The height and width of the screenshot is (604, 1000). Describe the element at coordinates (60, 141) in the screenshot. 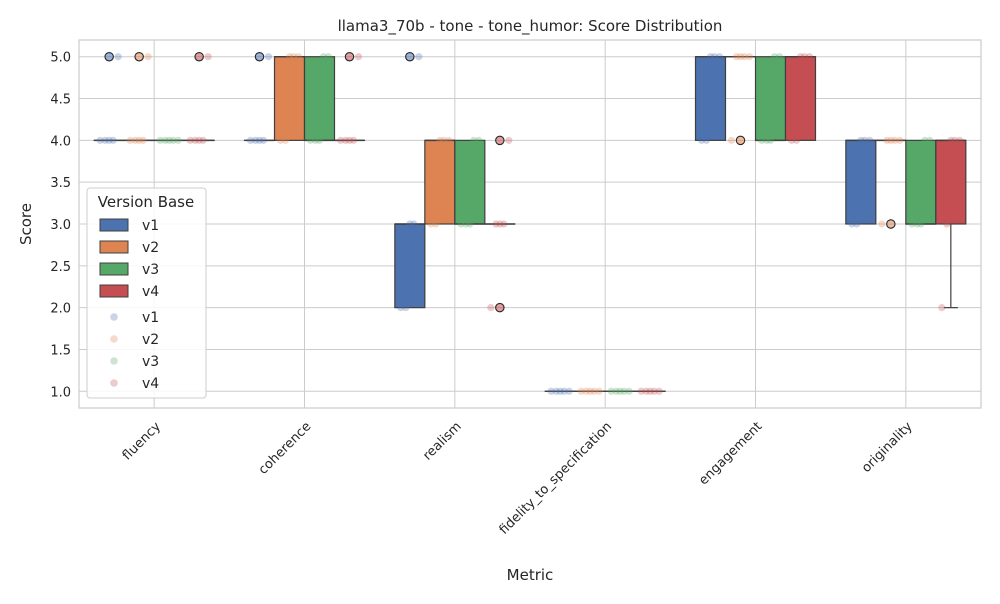

I see `y-tick-label: 4.0` at that location.